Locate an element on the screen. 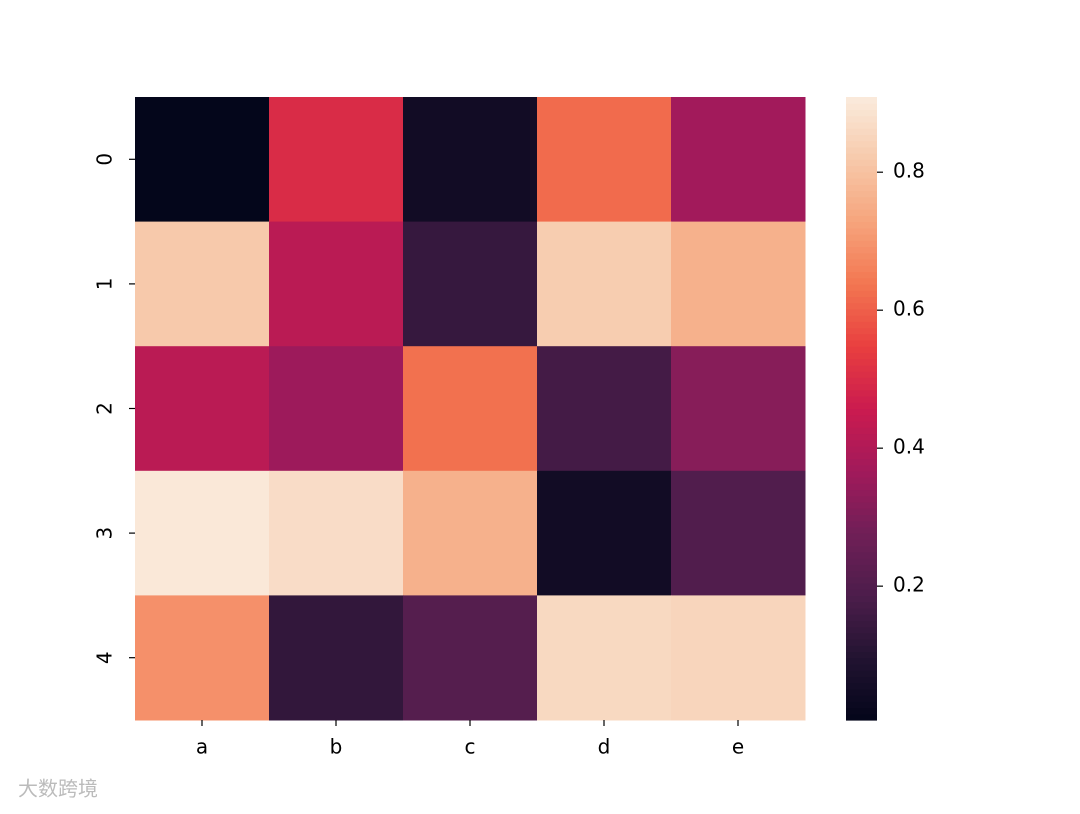 The image size is (1080, 814). watermark: 大数跨境 is located at coordinates (58, 789).